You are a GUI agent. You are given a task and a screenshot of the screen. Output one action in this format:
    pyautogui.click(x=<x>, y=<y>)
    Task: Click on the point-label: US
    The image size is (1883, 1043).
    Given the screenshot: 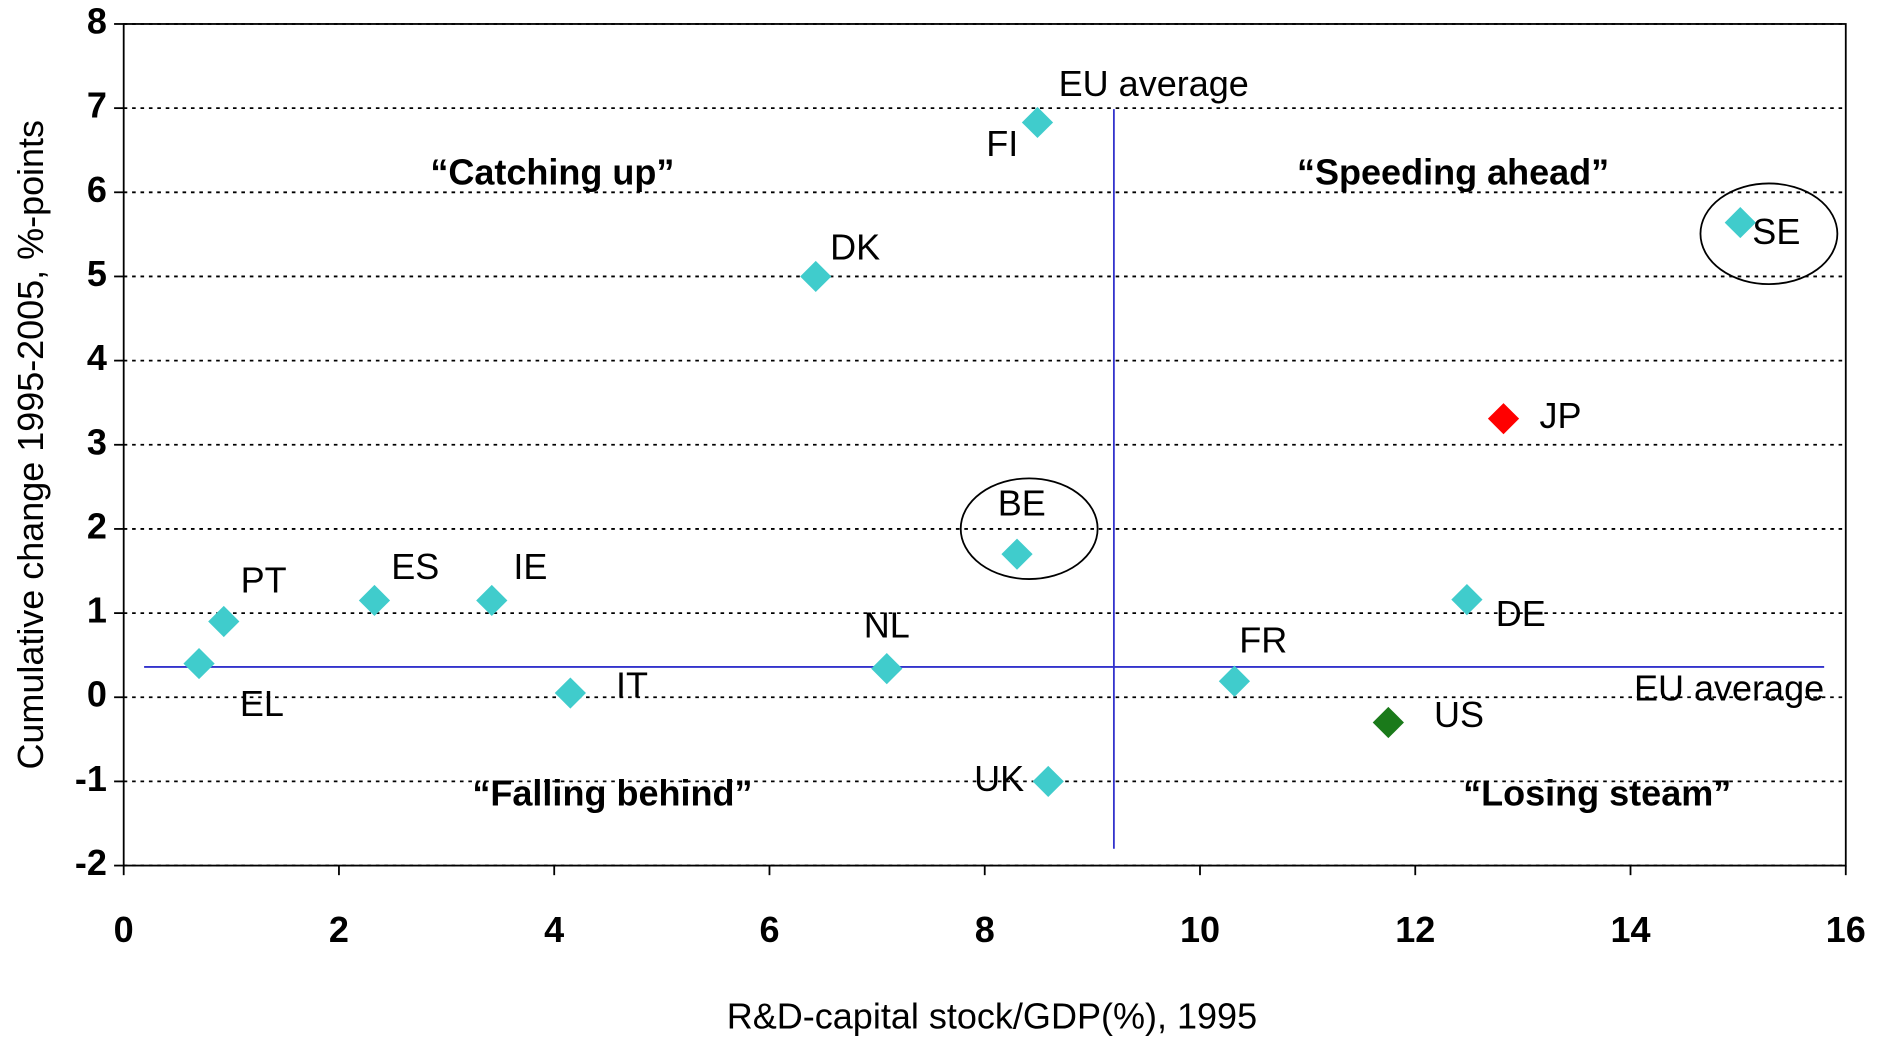 What is the action you would take?
    pyautogui.click(x=1459, y=714)
    